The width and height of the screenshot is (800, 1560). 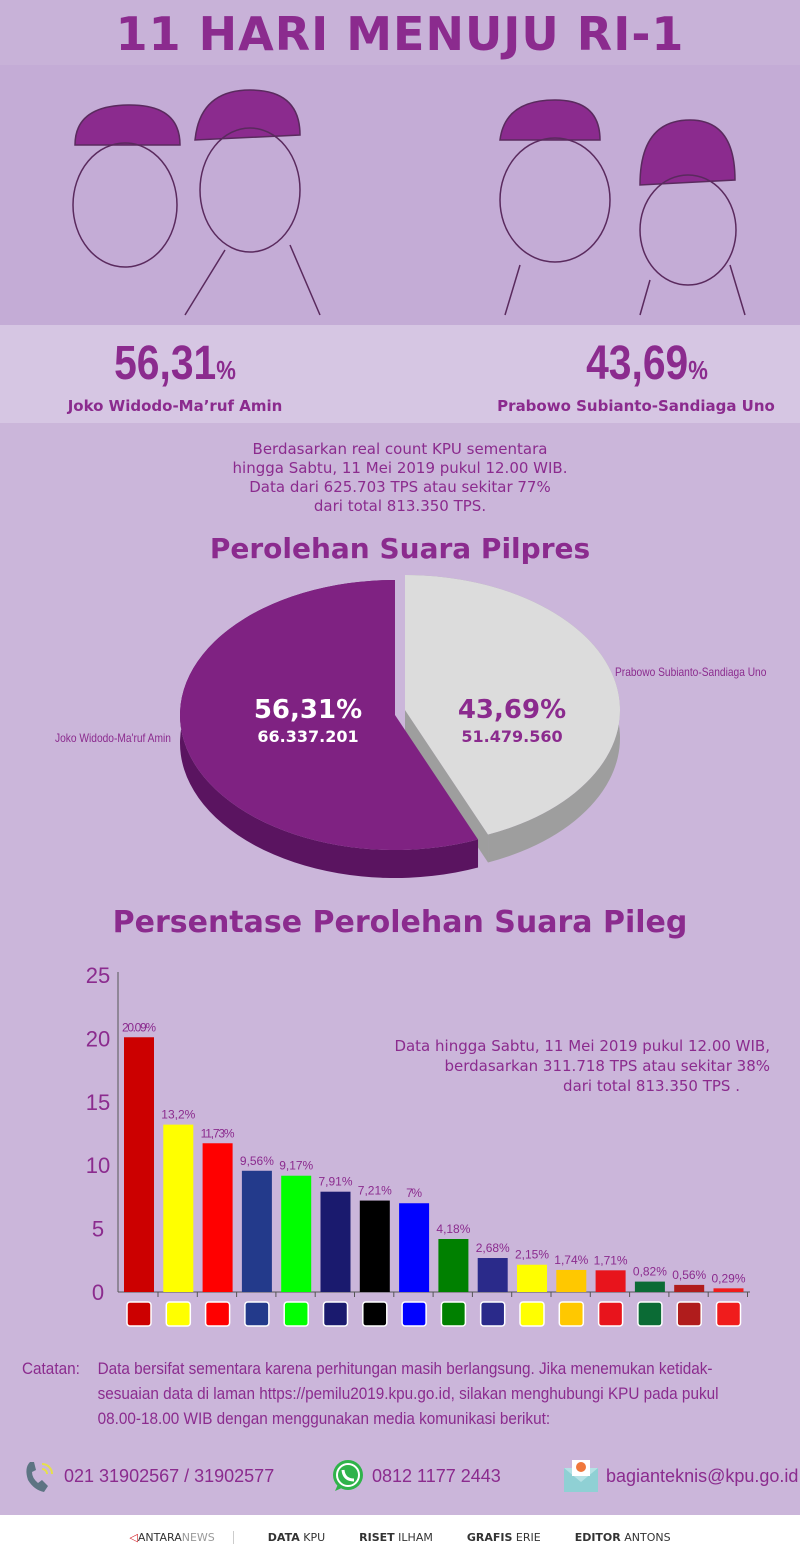 I want to click on phone-number: 021 31902567 / 31902577, so click(x=169, y=1475).